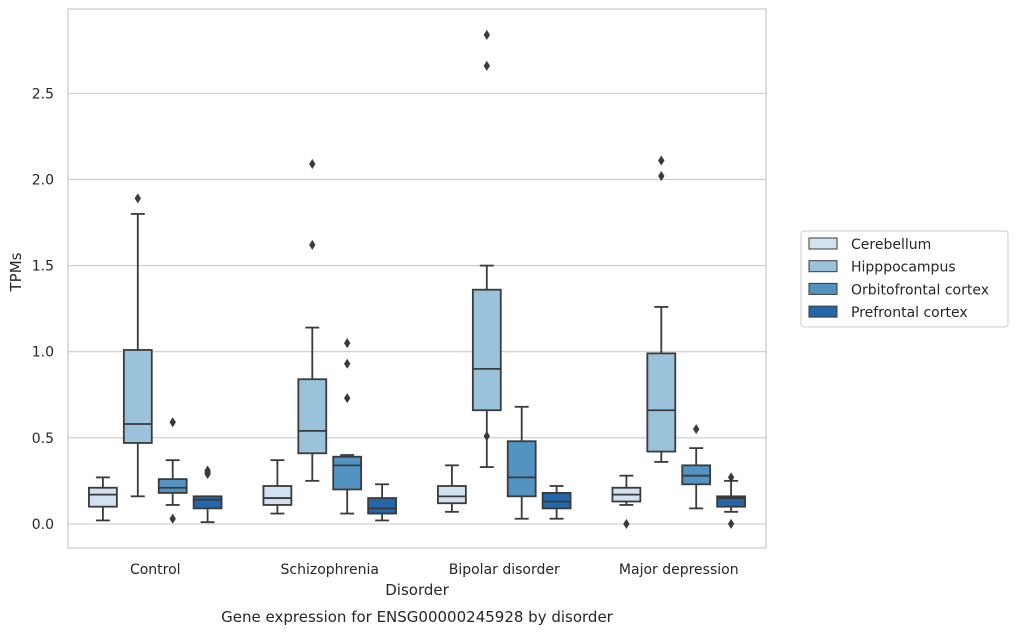 Image resolution: width=1018 pixels, height=634 pixels. What do you see at coordinates (504, 570) in the screenshot?
I see `x-tick-label: Bipolar disorder` at bounding box center [504, 570].